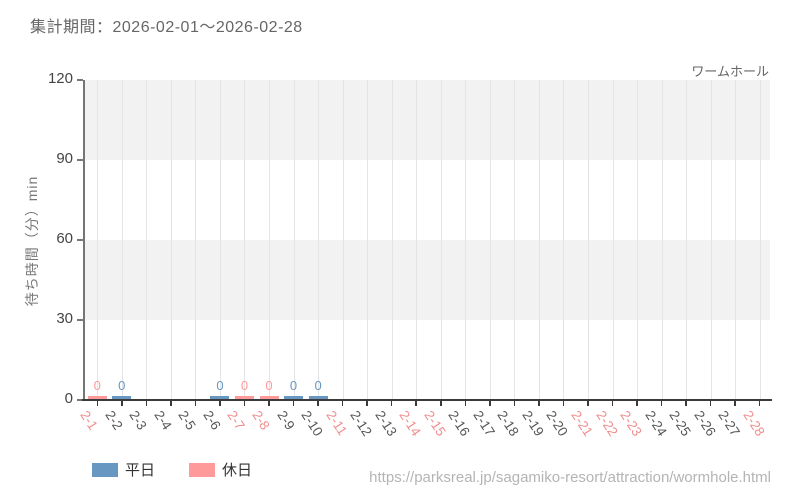 The image size is (800, 500). Describe the element at coordinates (68, 398) in the screenshot. I see `y-tick-label: 0` at that location.